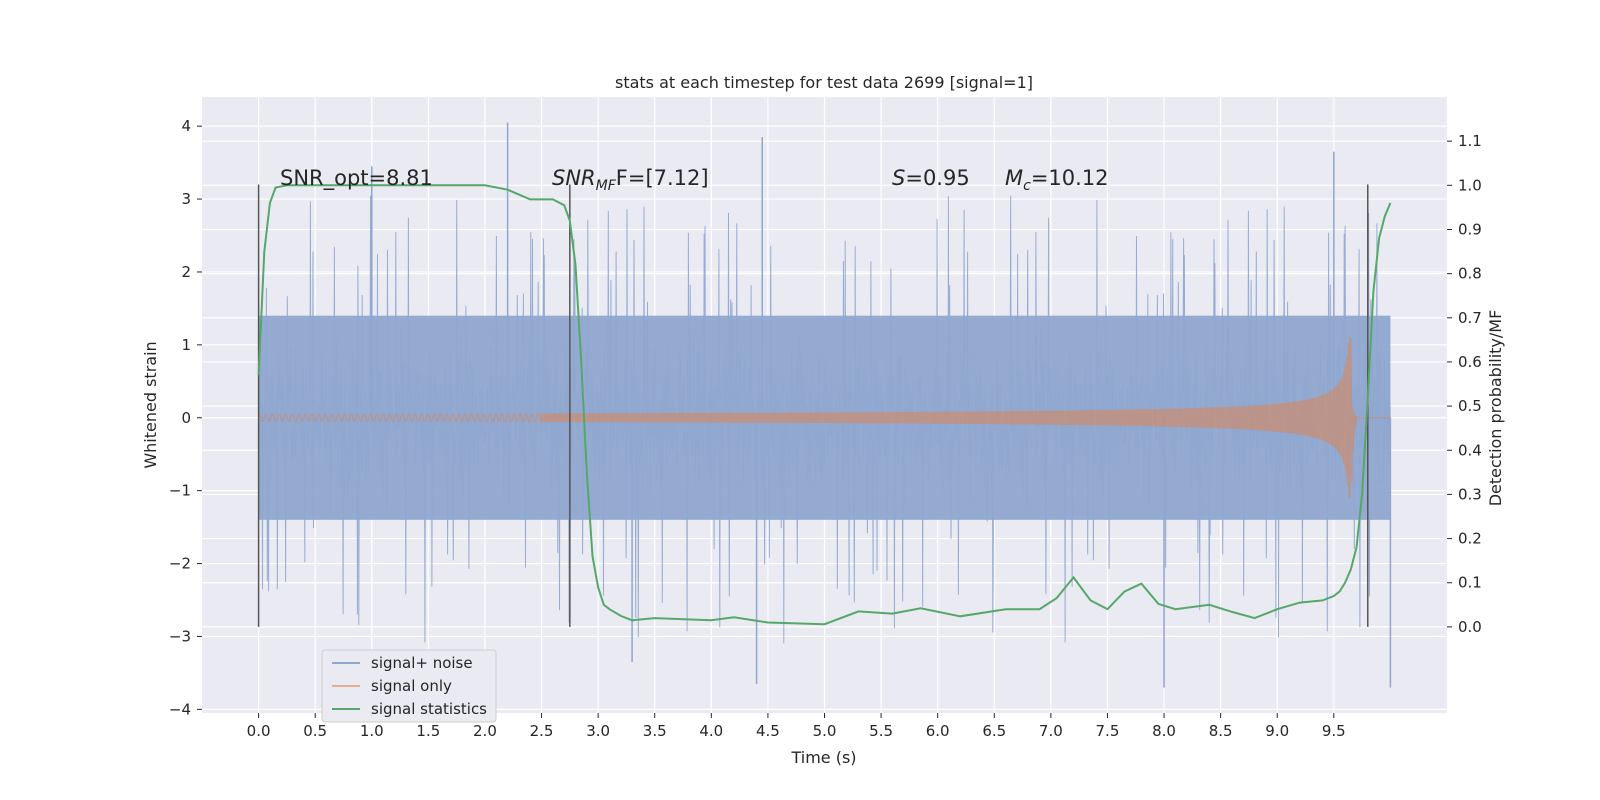  I want to click on y-right-axis-ticks: 1.1 1.0 0.9 0.8 0.7 0.6 0.5 0.4 0.3 0.2 0.1 0.0, so click(1464, 384).